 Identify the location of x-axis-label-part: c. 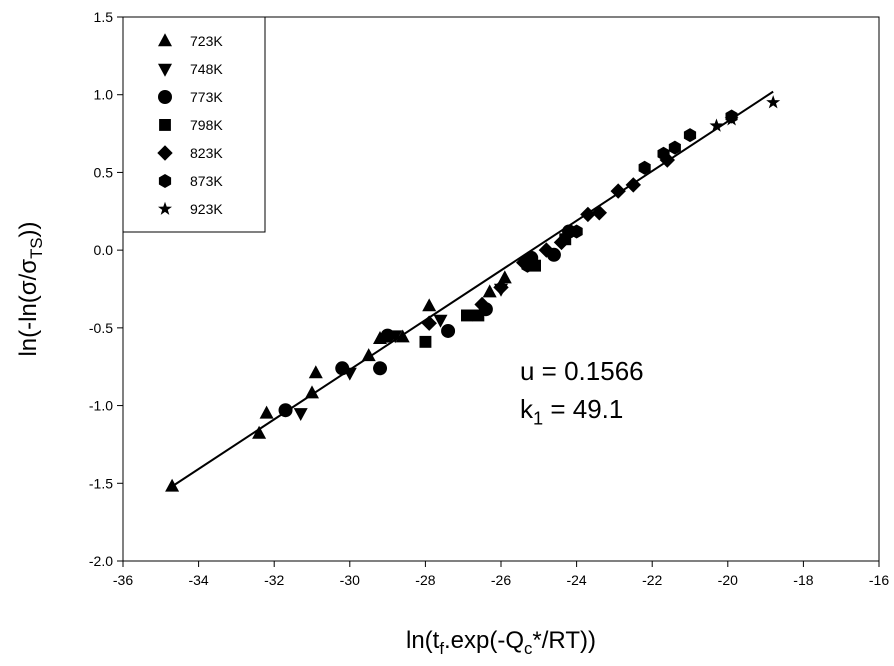
(528, 648).